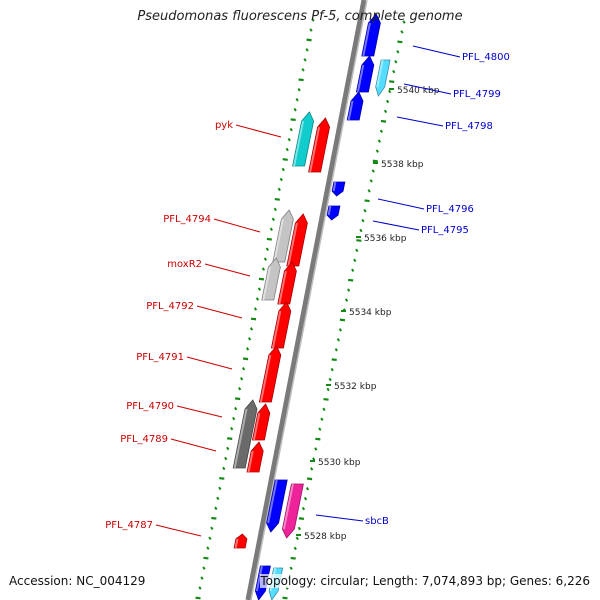 The image size is (600, 600). I want to click on gene-label-left-text: PFL_4792, so click(170, 306).